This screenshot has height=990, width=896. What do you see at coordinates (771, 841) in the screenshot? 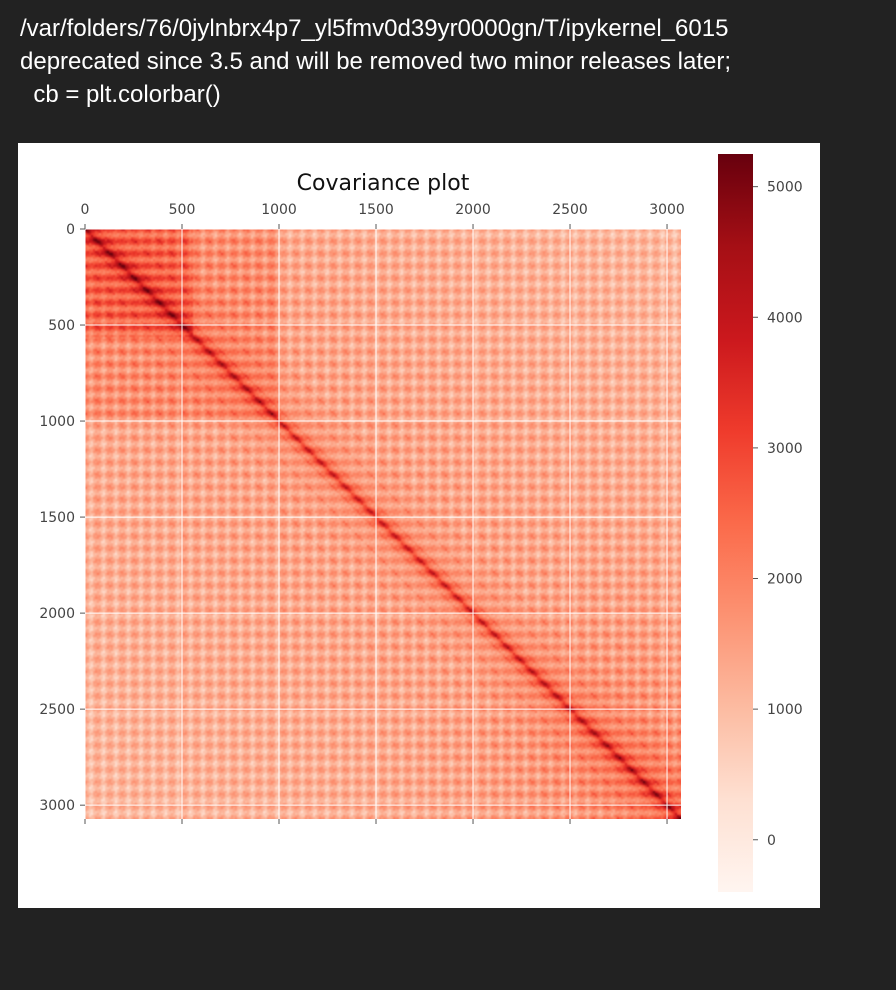
I see `colorbar-tick-label: 0` at bounding box center [771, 841].